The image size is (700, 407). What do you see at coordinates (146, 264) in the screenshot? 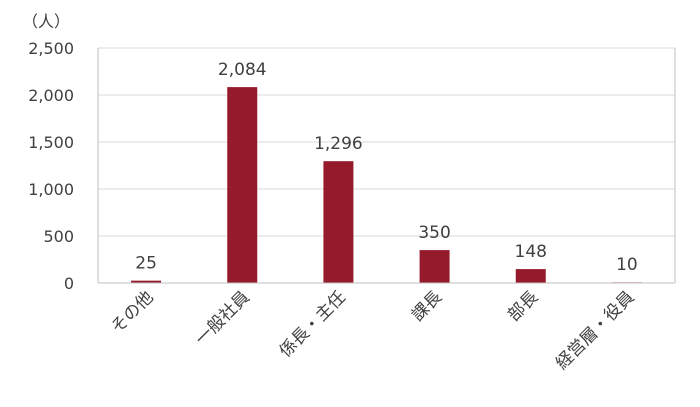
I see `data-label: 25` at bounding box center [146, 264].